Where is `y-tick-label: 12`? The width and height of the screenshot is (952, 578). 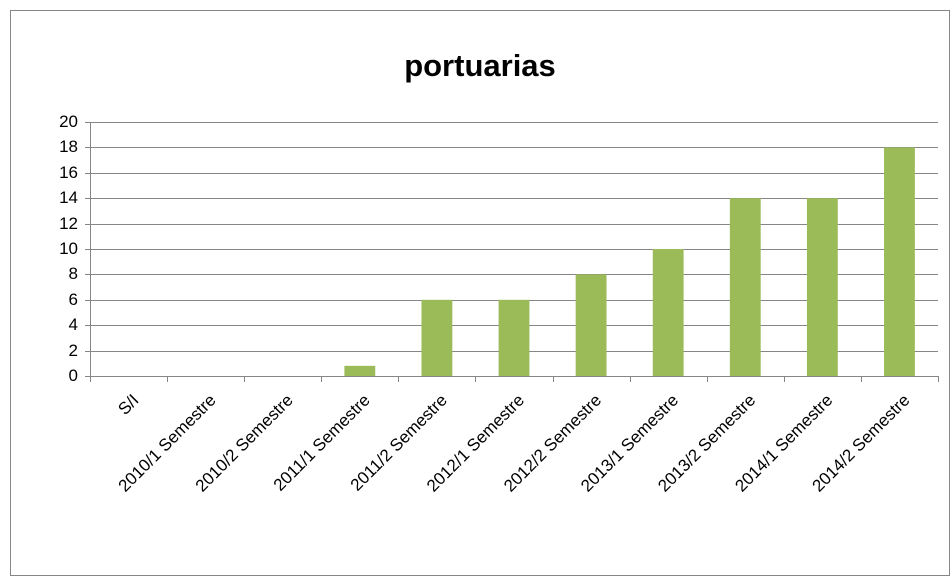 y-tick-label: 12 is located at coordinates (68, 223).